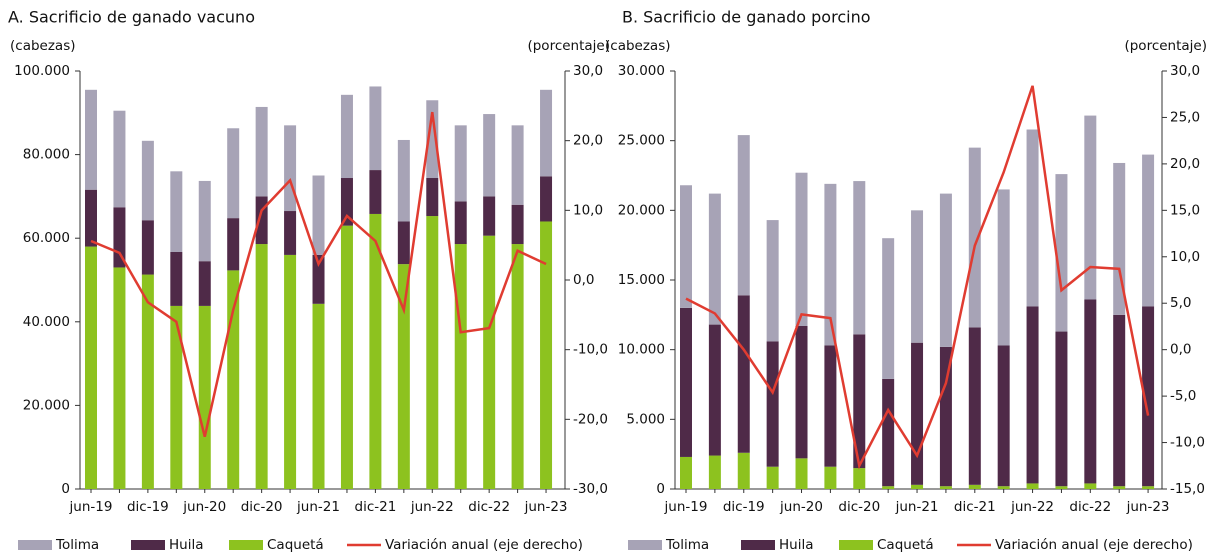 The height and width of the screenshot is (556, 1221). Describe the element at coordinates (801, 507) in the screenshot. I see `x-tick-label: jun-20` at that location.